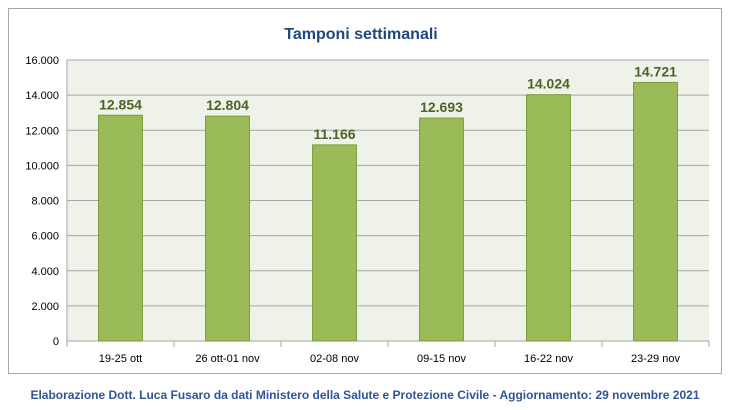  What do you see at coordinates (45, 202) in the screenshot?
I see `y-tick-label: 8.000` at bounding box center [45, 202].